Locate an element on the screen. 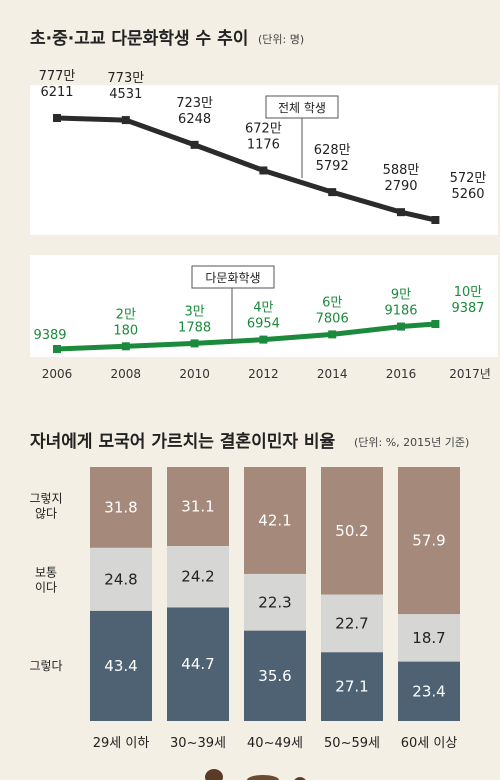  x-tick-2017: 2017년 is located at coordinates (470, 374).